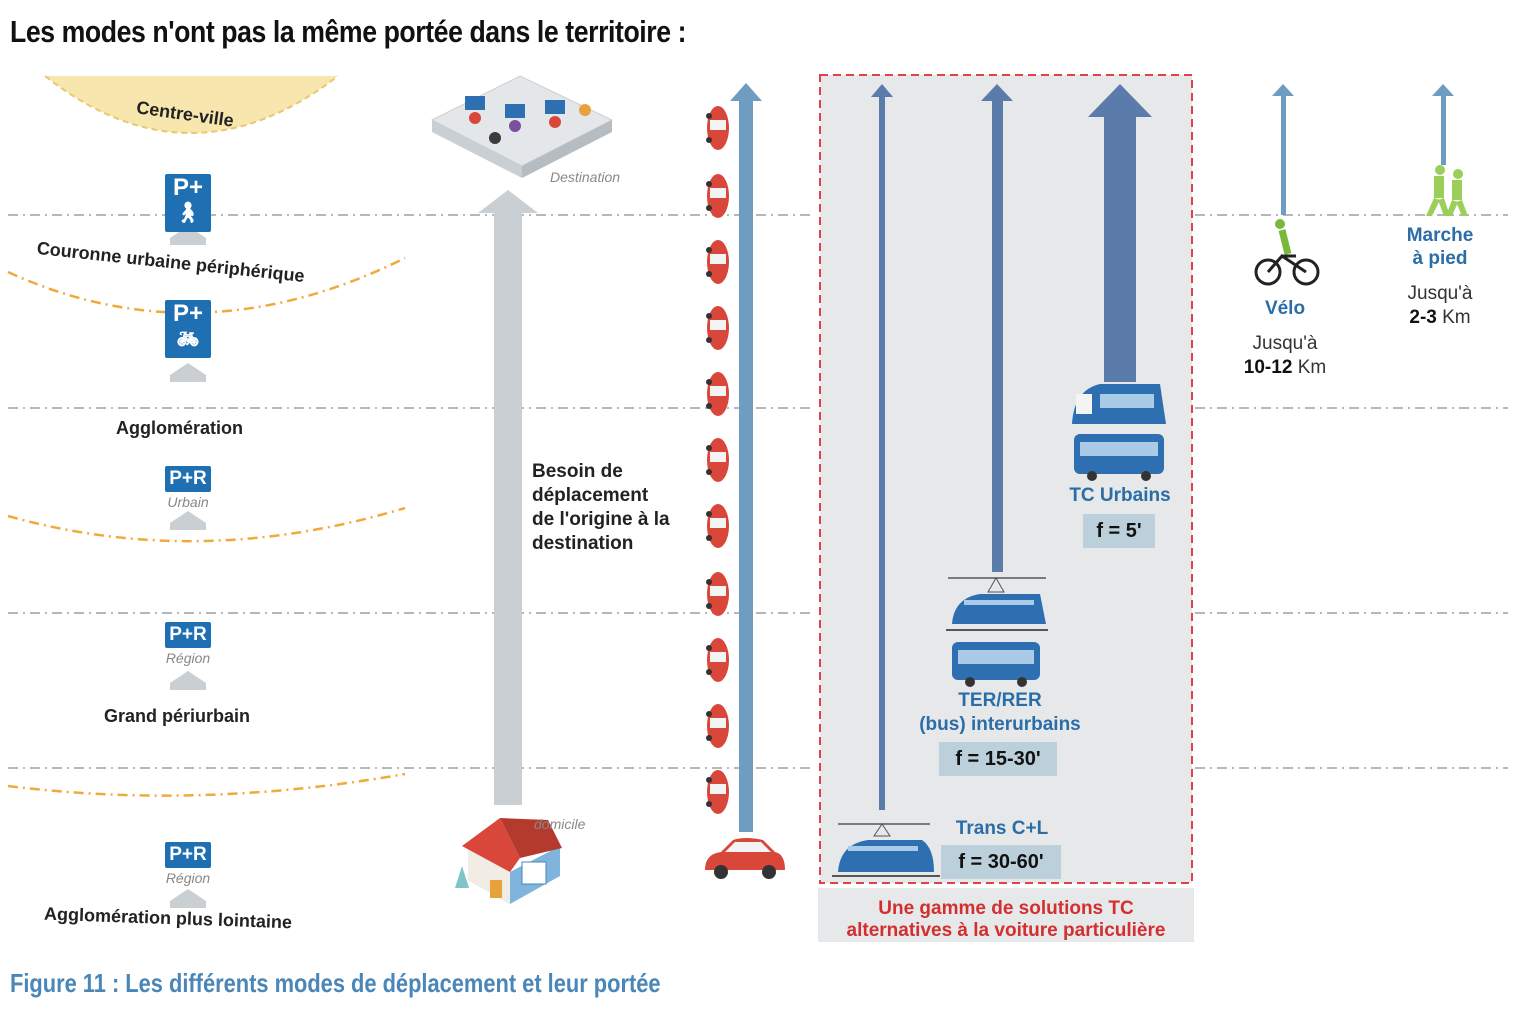  What do you see at coordinates (1119, 404) in the screenshot?
I see `urbains-tram-icon` at bounding box center [1119, 404].